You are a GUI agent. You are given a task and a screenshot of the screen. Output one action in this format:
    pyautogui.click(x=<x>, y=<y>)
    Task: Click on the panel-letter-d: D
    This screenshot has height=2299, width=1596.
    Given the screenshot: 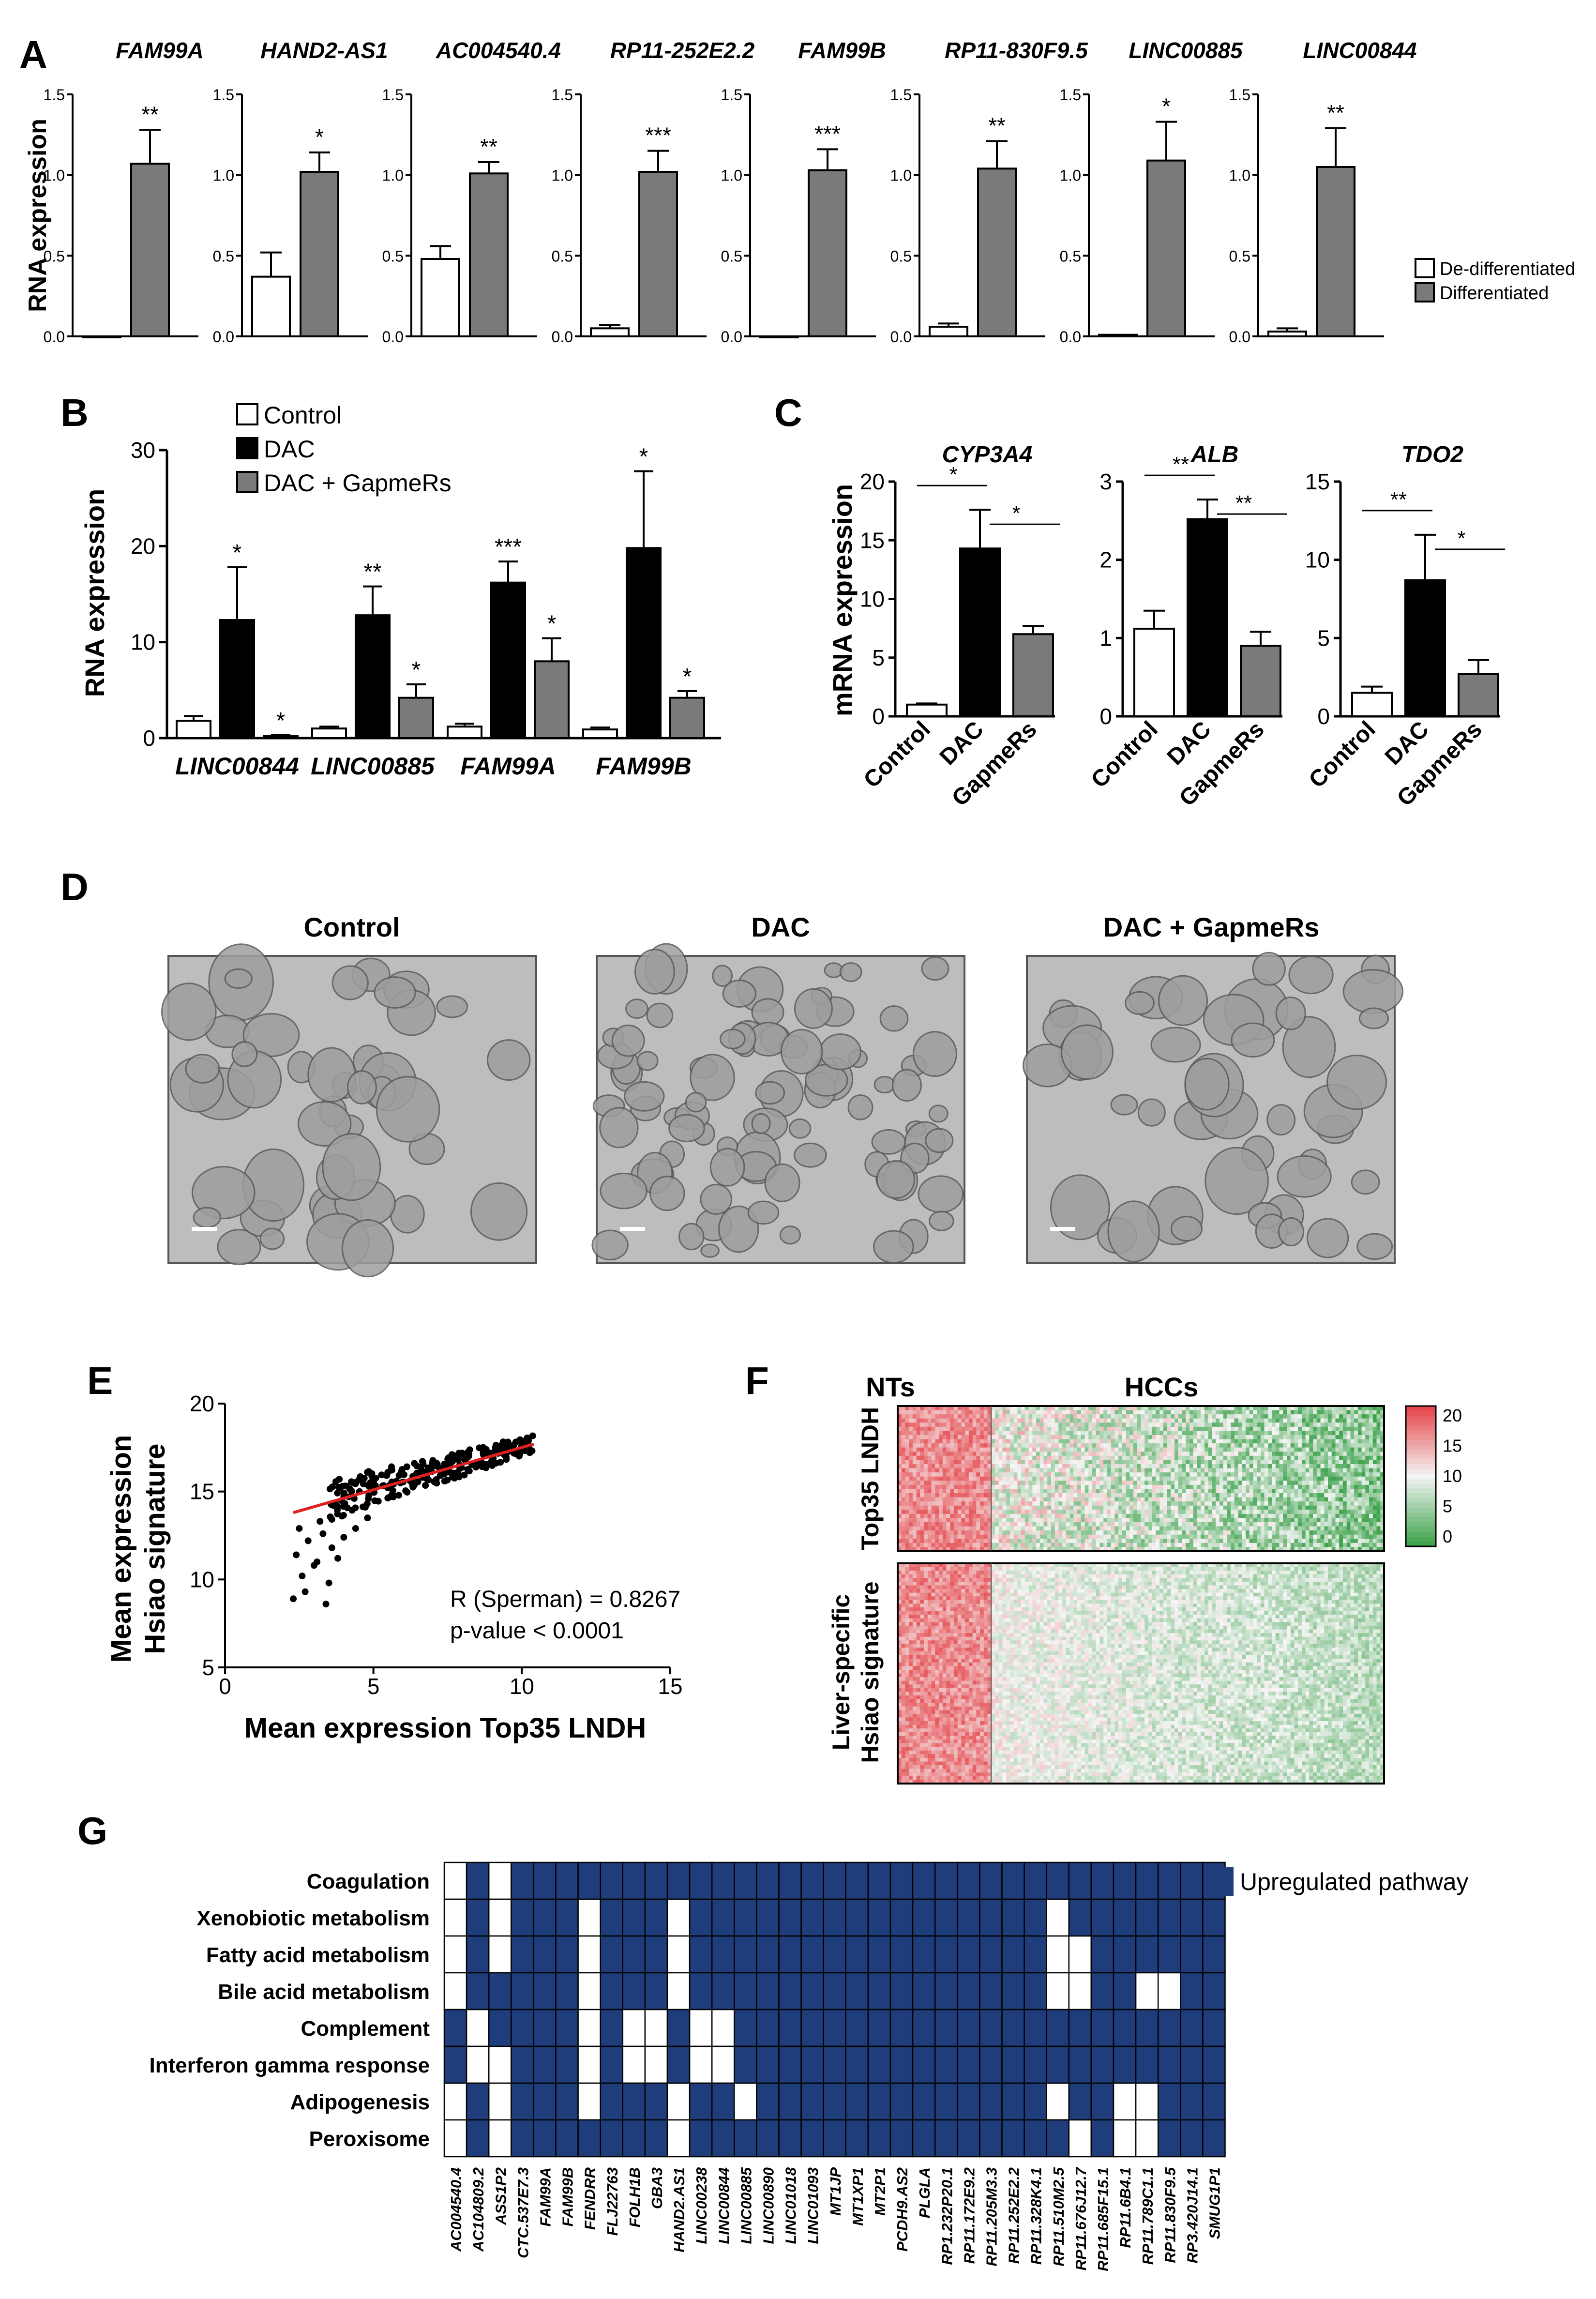 What is the action you would take?
    pyautogui.click(x=74, y=886)
    